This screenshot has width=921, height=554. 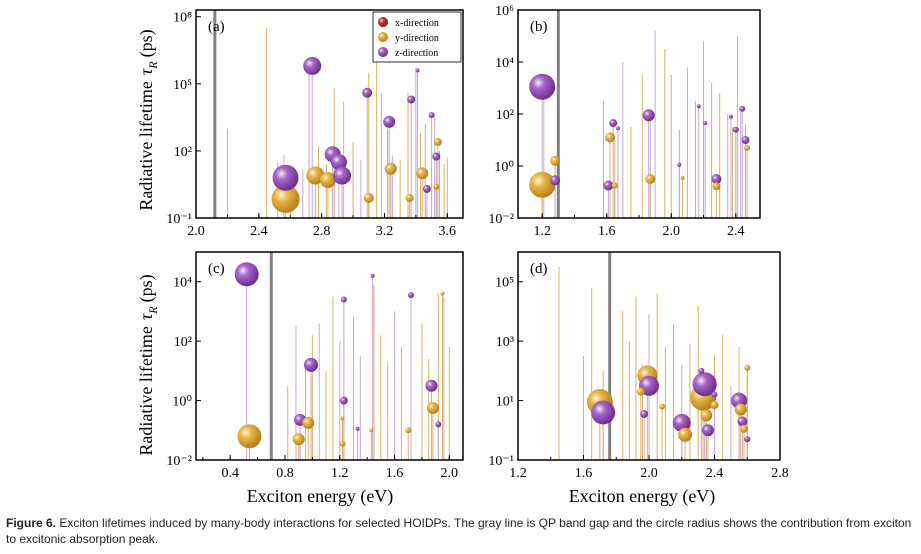 What do you see at coordinates (329, 114) in the screenshot?
I see `plot-frame` at bounding box center [329, 114].